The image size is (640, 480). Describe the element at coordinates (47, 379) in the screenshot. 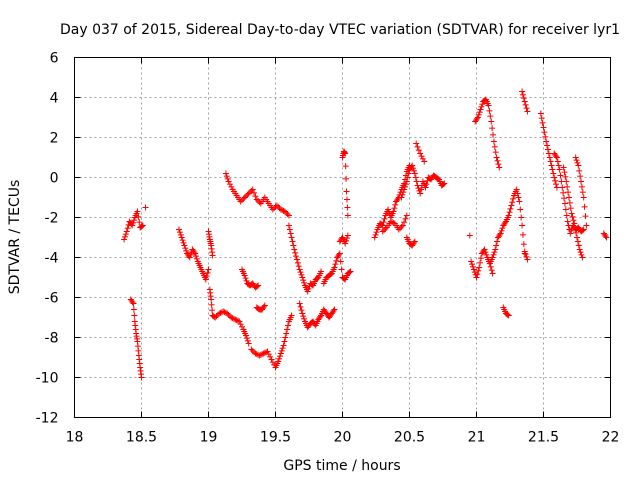

I see `y-tick-label: -10` at that location.